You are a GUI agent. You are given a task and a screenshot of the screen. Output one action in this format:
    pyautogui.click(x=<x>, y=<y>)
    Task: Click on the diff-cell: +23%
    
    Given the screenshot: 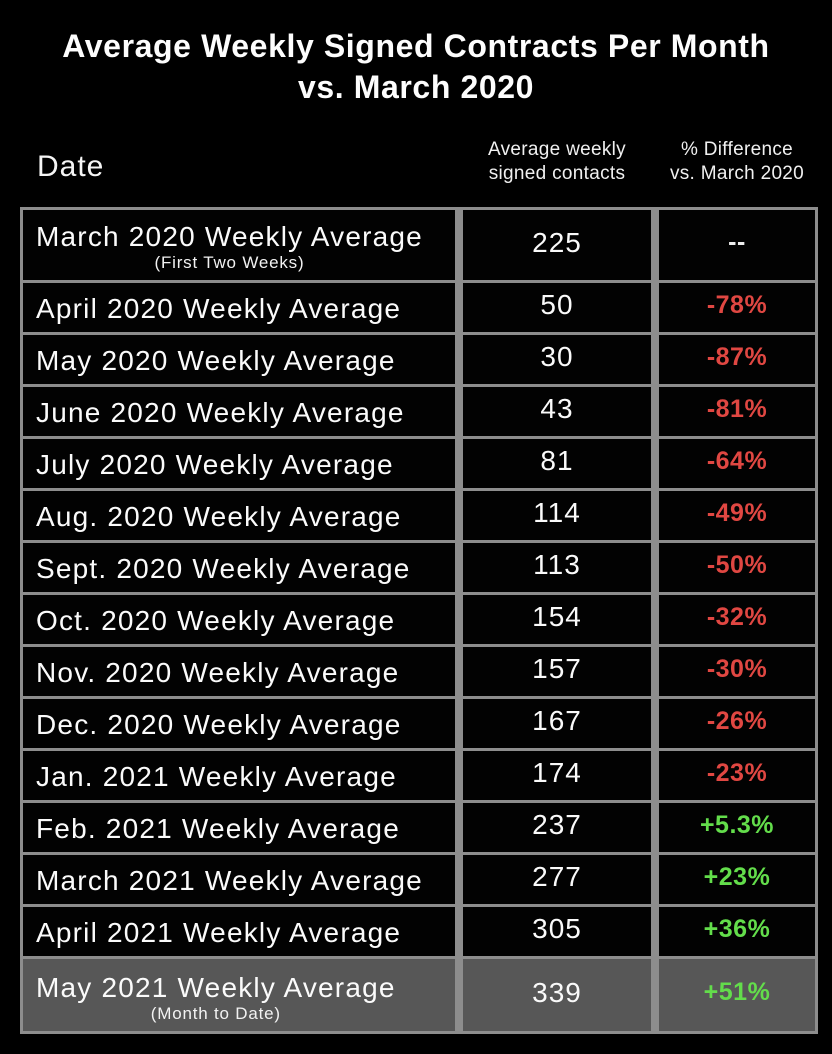 What is the action you would take?
    pyautogui.click(x=737, y=879)
    